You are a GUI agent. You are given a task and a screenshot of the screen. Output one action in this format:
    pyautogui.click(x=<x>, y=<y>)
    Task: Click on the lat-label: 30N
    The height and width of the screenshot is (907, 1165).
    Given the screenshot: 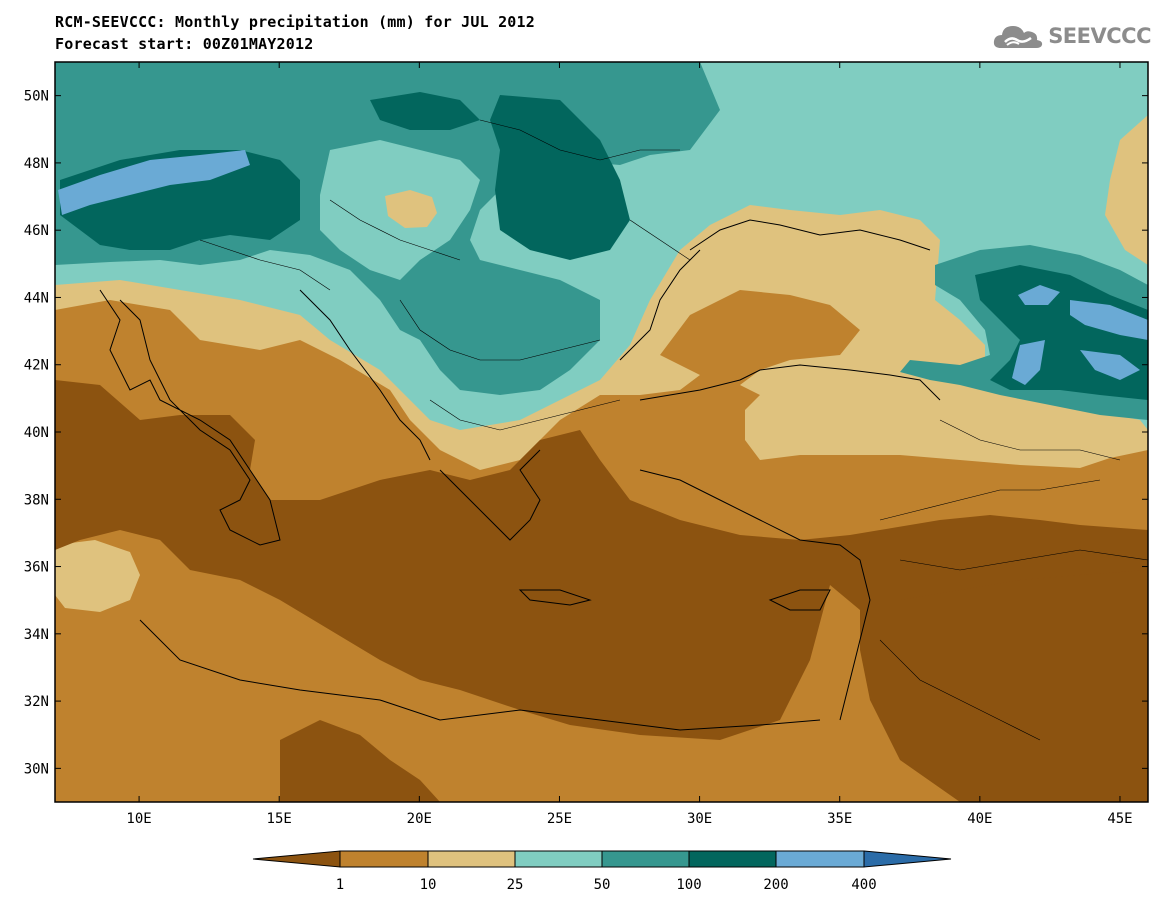 What is the action you would take?
    pyautogui.click(x=36, y=769)
    